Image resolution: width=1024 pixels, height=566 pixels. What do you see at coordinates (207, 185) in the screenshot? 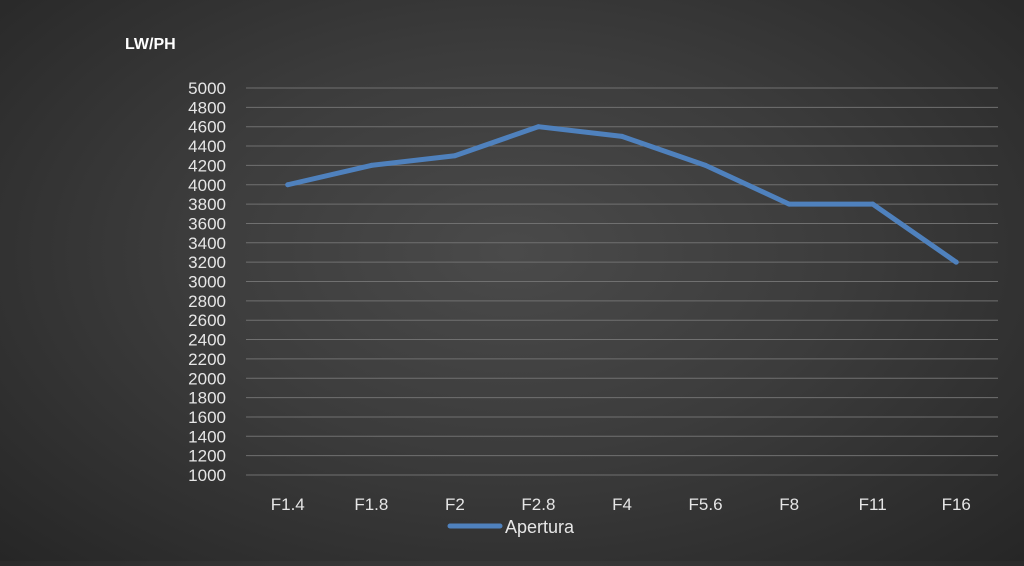
I see `y-tick-label: 4000` at bounding box center [207, 185].